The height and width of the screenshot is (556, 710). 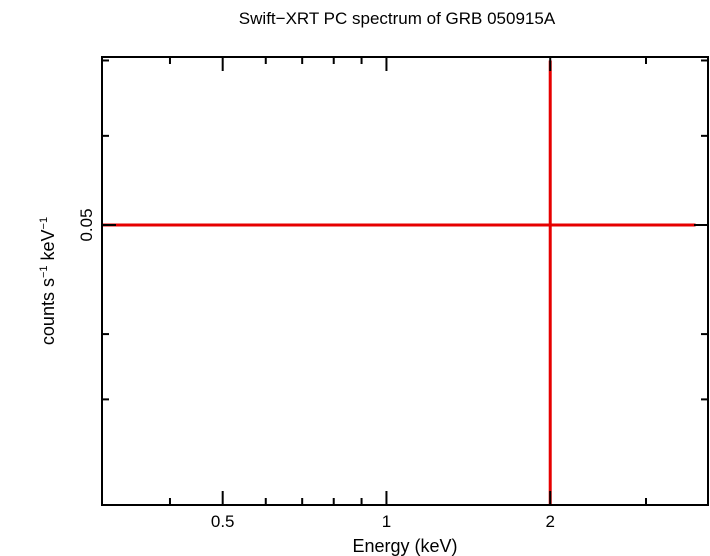 I want to click on y-axis-label-middle: keV, so click(x=48, y=247).